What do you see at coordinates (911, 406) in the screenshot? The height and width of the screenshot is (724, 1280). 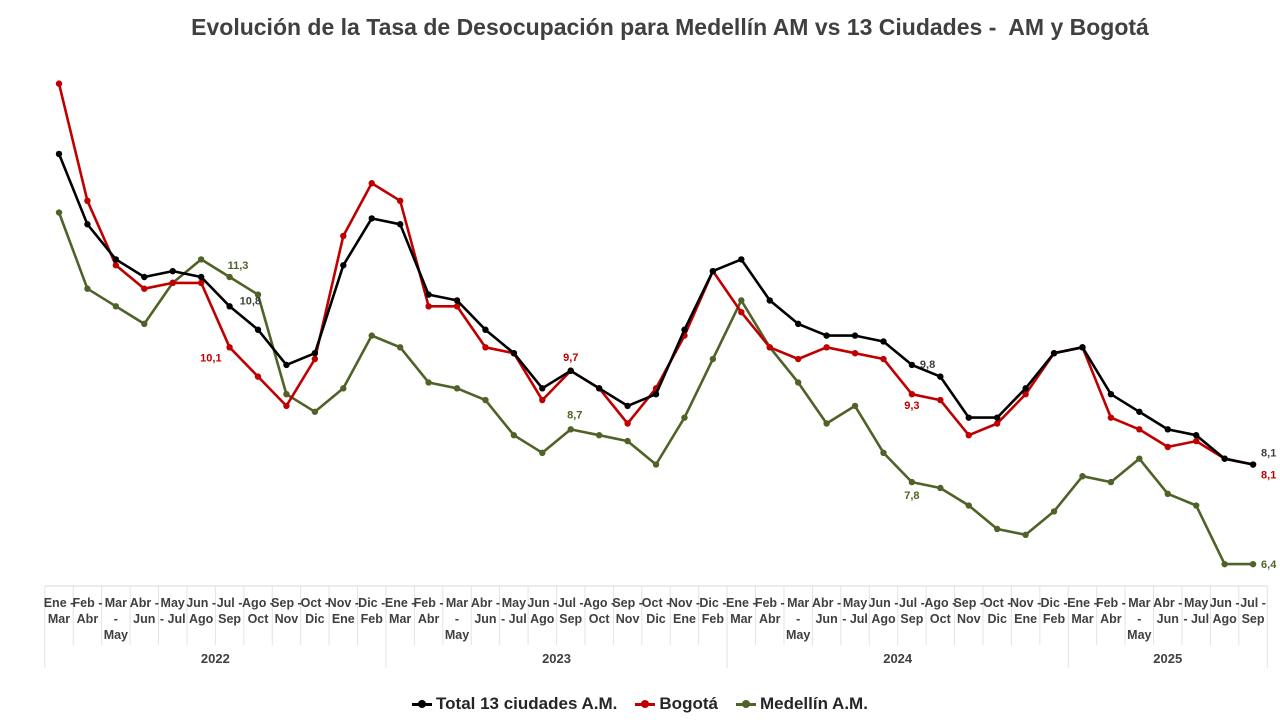 I see `data-label: 9,3` at bounding box center [911, 406].